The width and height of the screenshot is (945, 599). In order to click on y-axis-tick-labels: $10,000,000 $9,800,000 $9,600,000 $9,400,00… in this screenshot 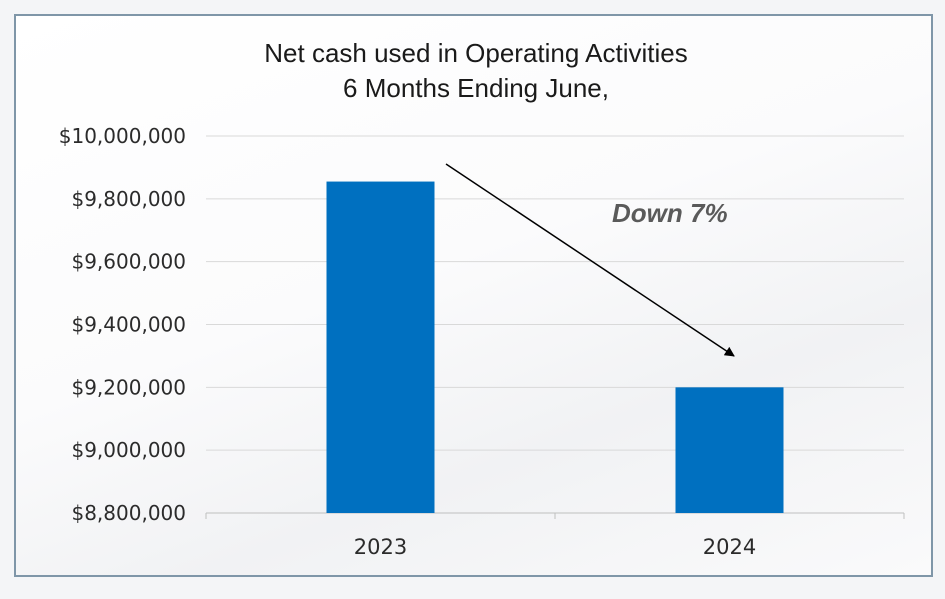, I will do `click(122, 324)`.